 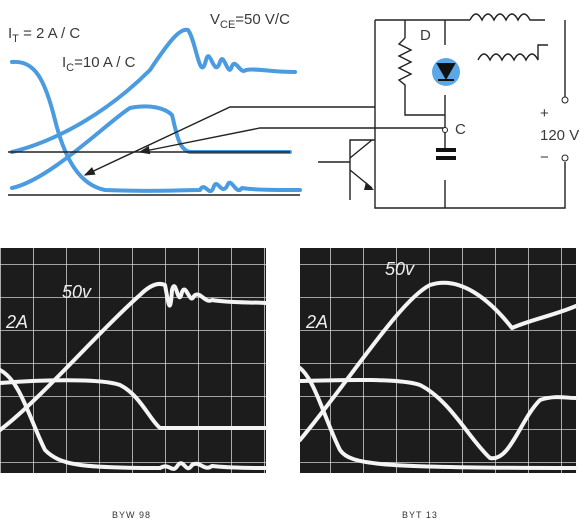 I want to click on caption: BYW 98, so click(x=131, y=515).